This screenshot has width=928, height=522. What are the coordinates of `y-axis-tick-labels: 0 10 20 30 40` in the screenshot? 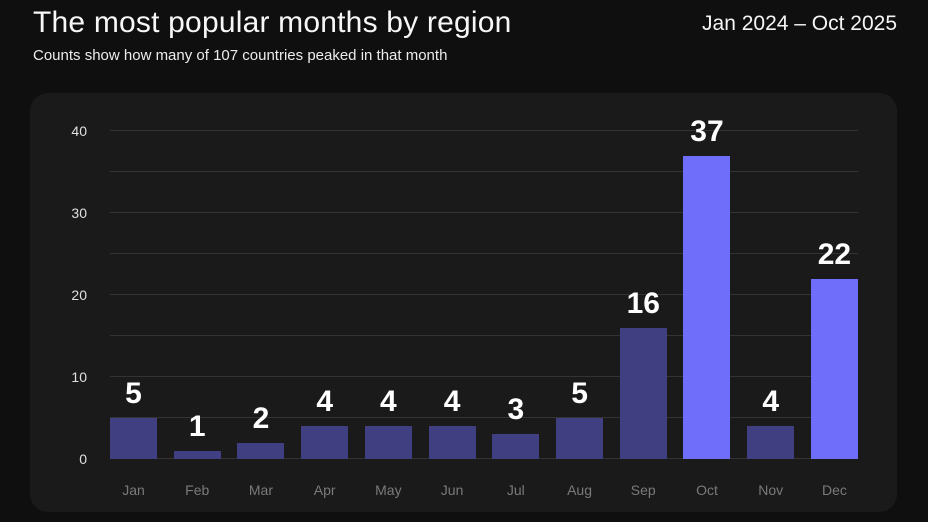 It's located at (58, 295).